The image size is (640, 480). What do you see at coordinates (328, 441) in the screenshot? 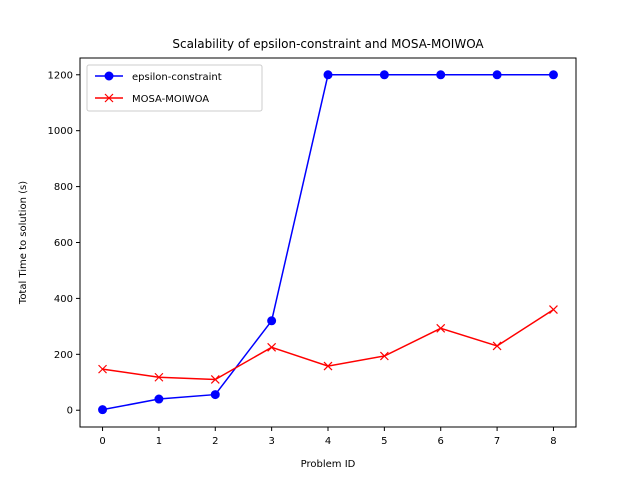
I see `x-tick-label: 4` at bounding box center [328, 441].